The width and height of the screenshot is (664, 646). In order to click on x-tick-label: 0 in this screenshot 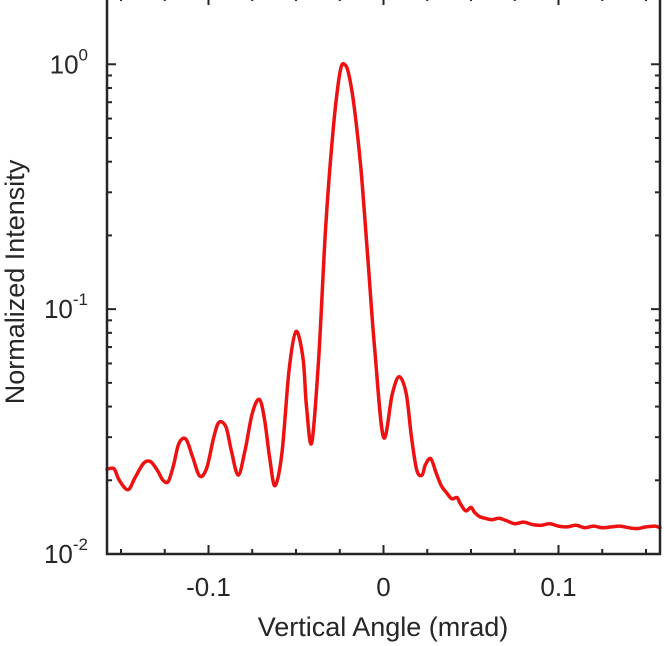, I will do `click(383, 587)`.